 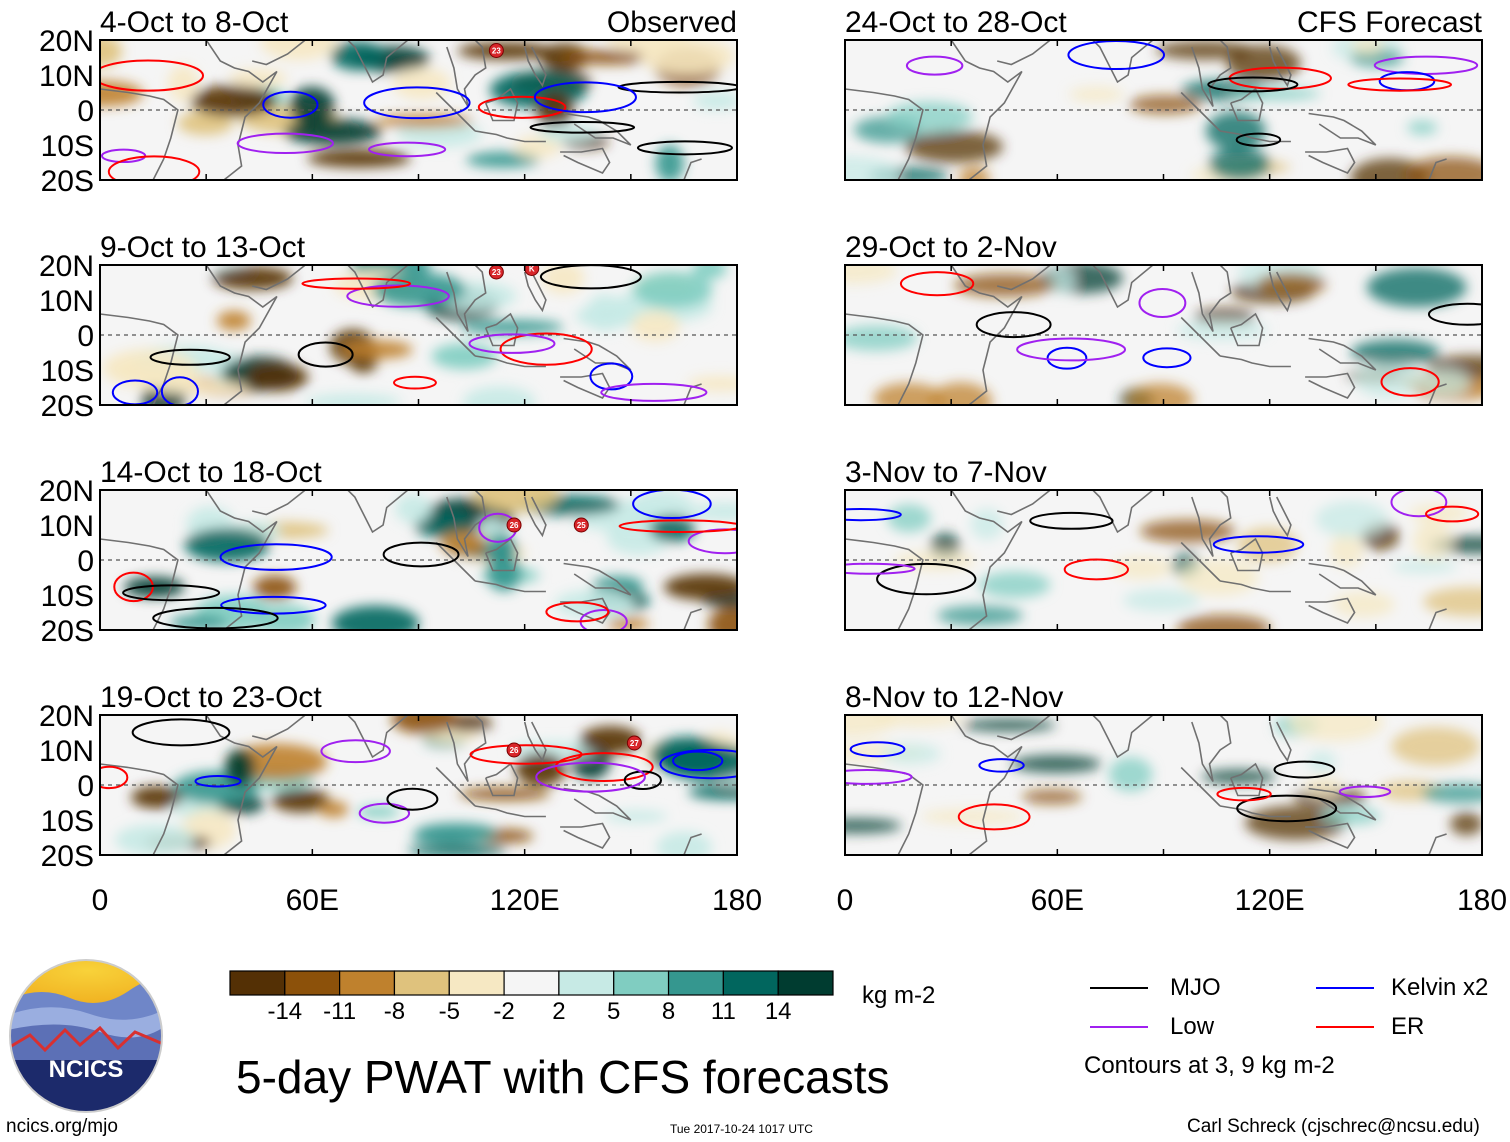 I want to click on storm-marker: 25, so click(x=581, y=525).